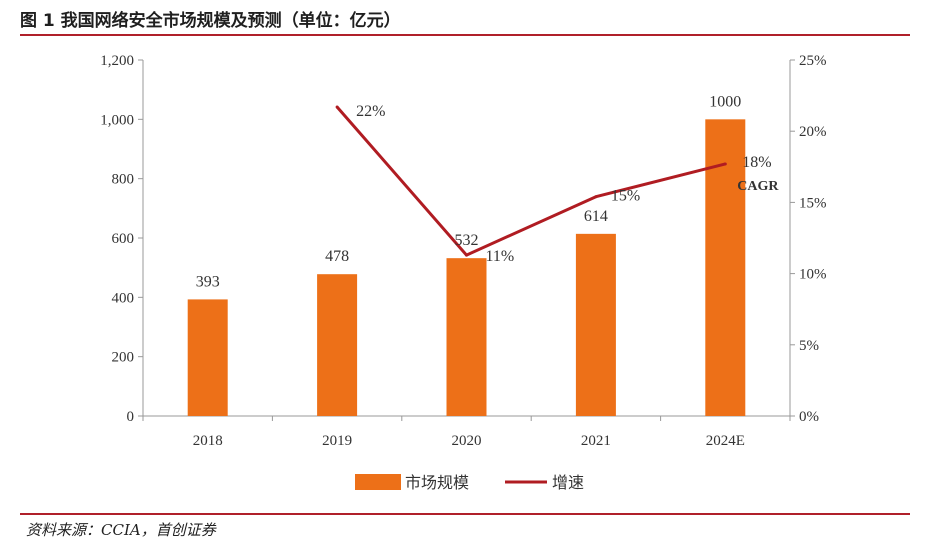  What do you see at coordinates (813, 203) in the screenshot?
I see `y-right-tick-label: 15%` at bounding box center [813, 203].